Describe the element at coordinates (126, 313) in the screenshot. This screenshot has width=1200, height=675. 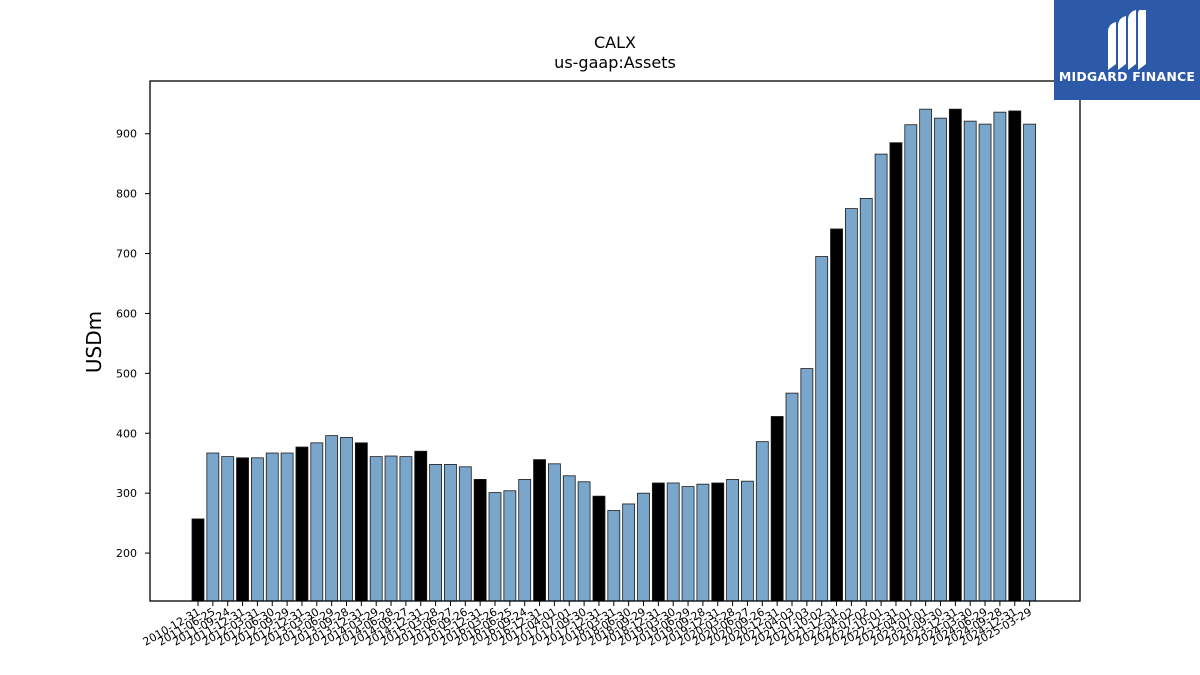
I see `y-tick-label: 600` at that location.